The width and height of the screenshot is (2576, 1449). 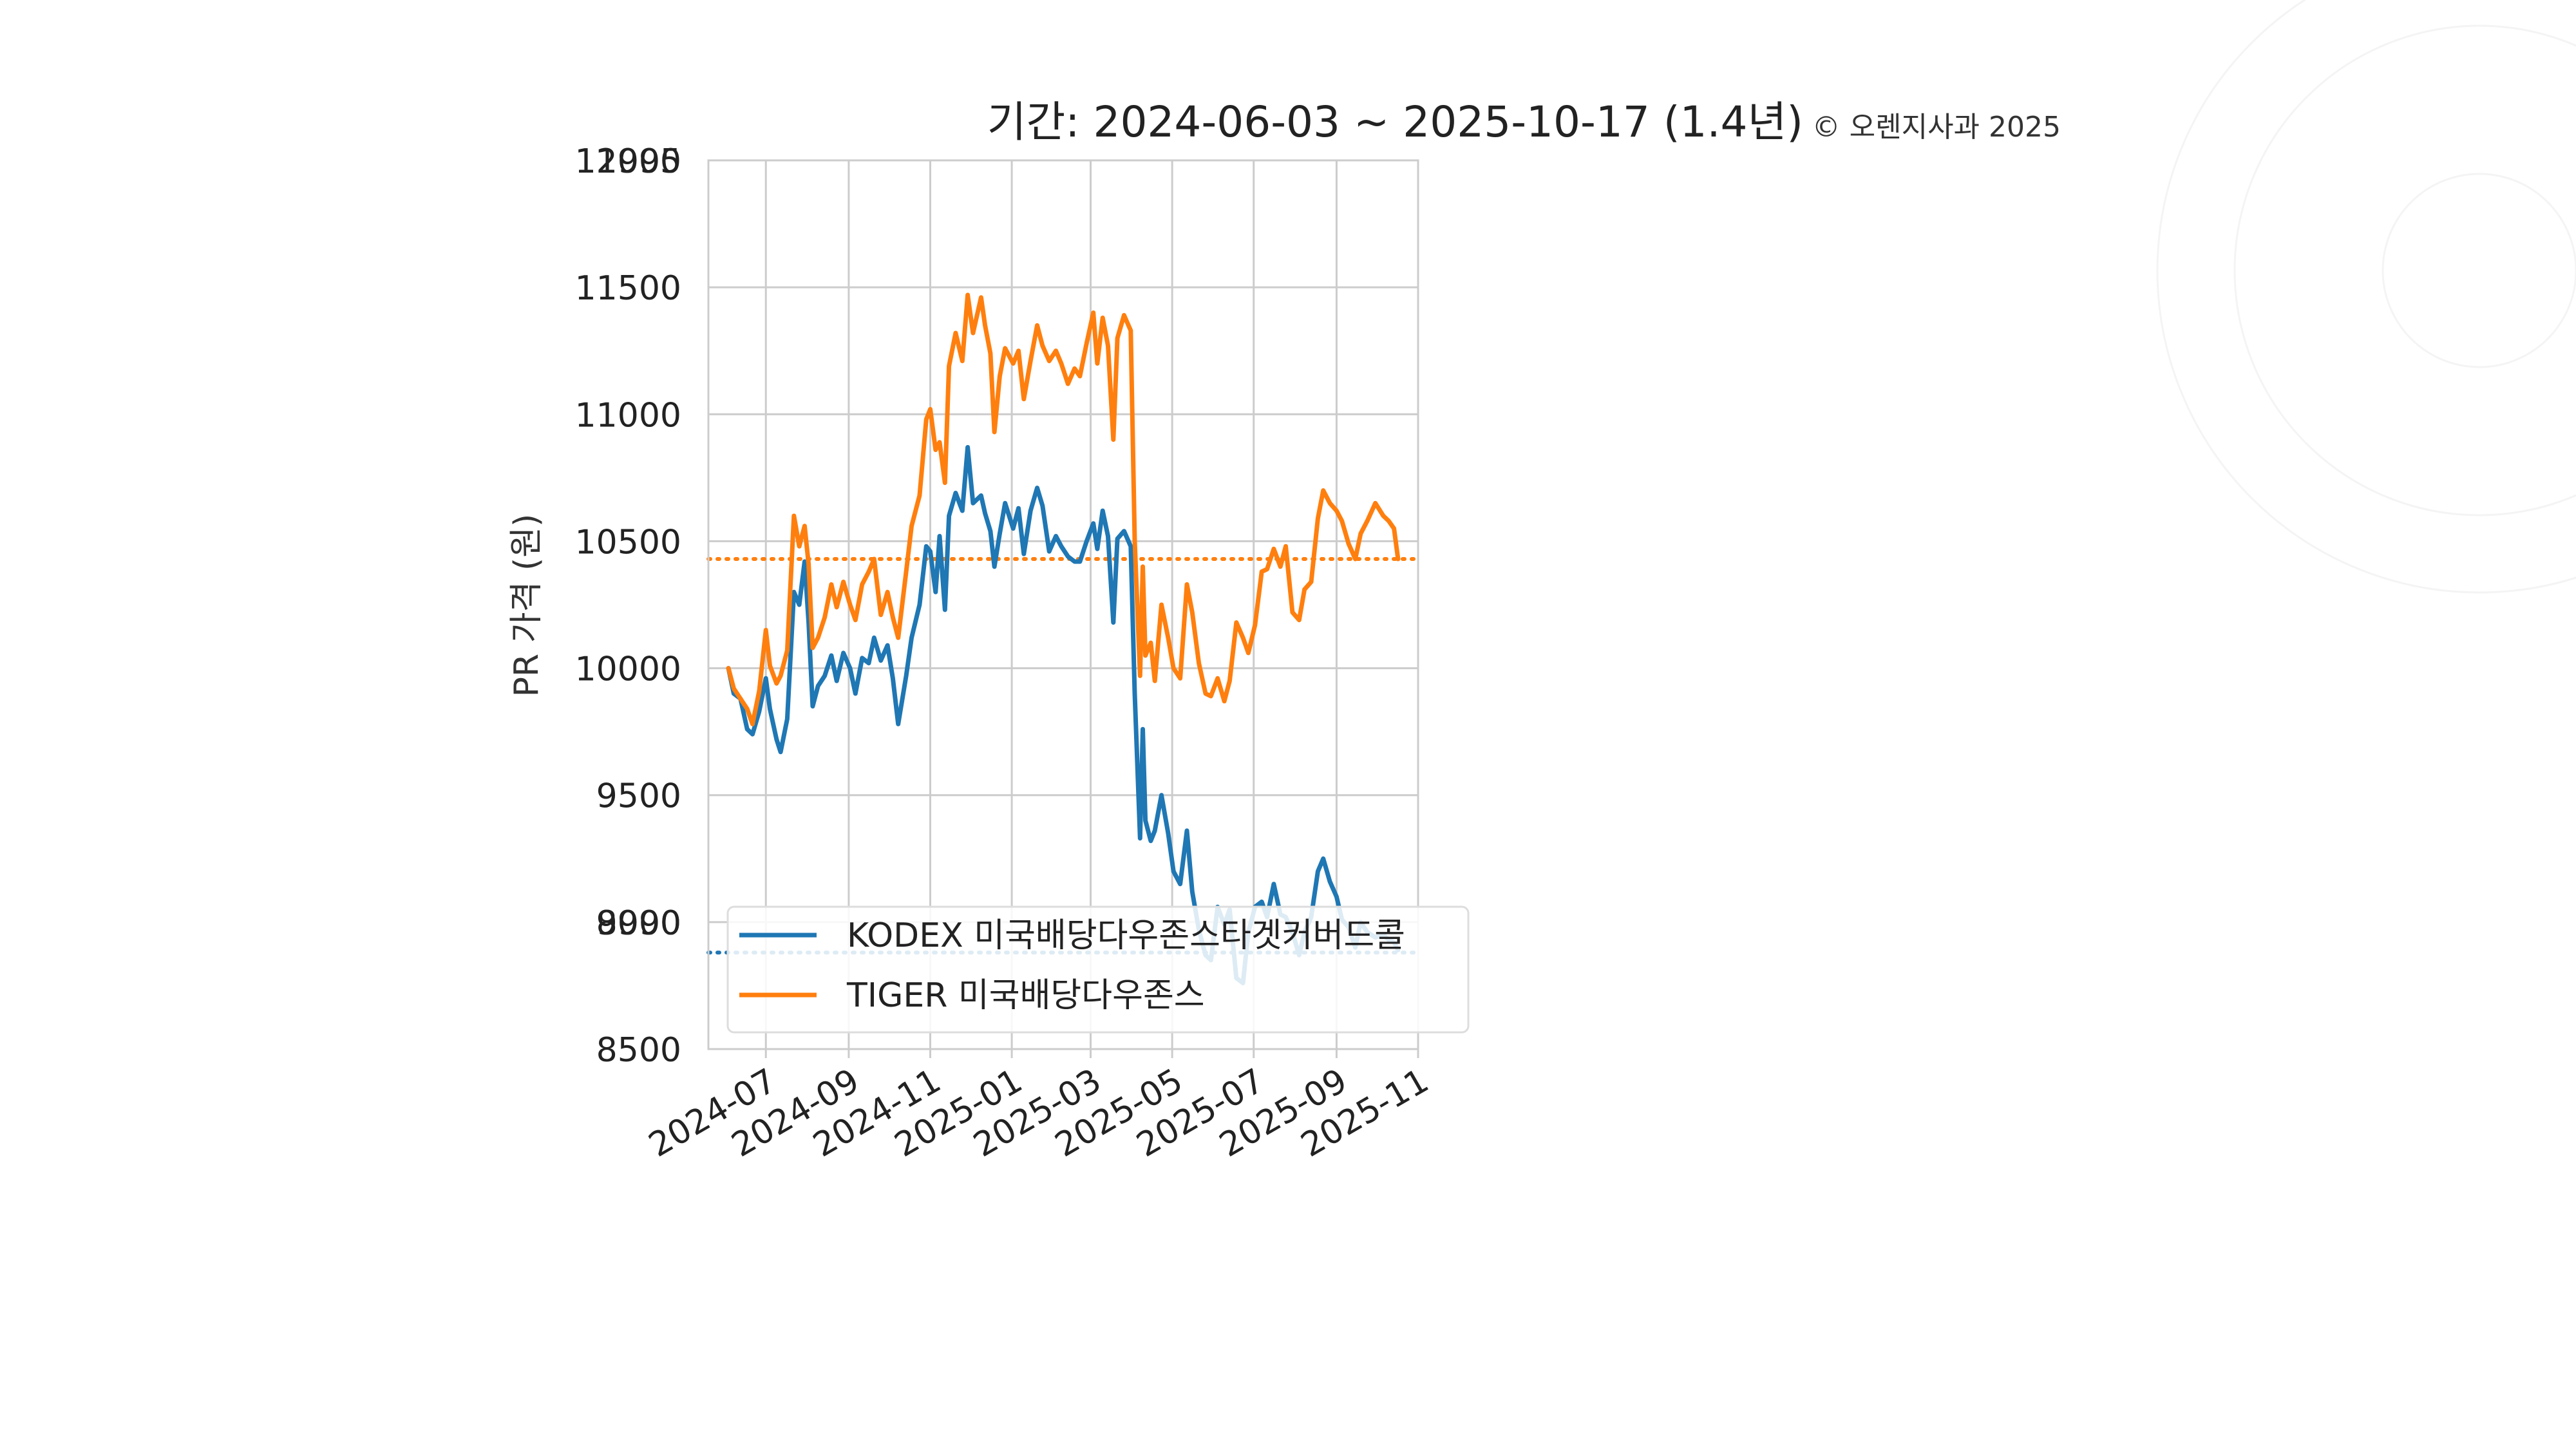 What do you see at coordinates (1395, 122) in the screenshot?
I see `chart-title: 기간: 2024-06-03 ~ 2025-10-17 (1.4년)` at bounding box center [1395, 122].